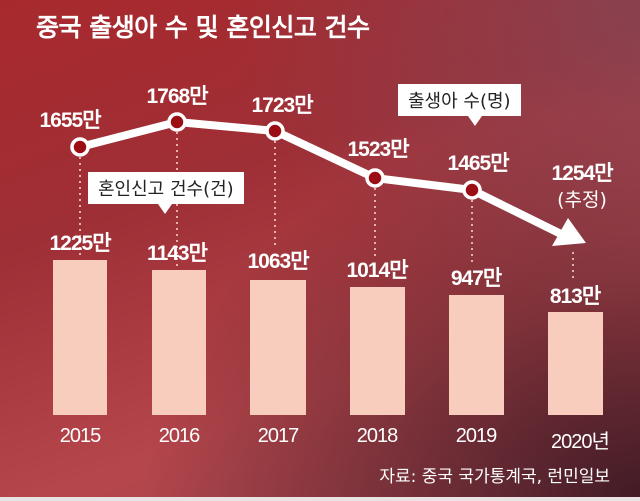 The width and height of the screenshot is (640, 501). I want to click on arrow-head-icon, so click(569, 232).